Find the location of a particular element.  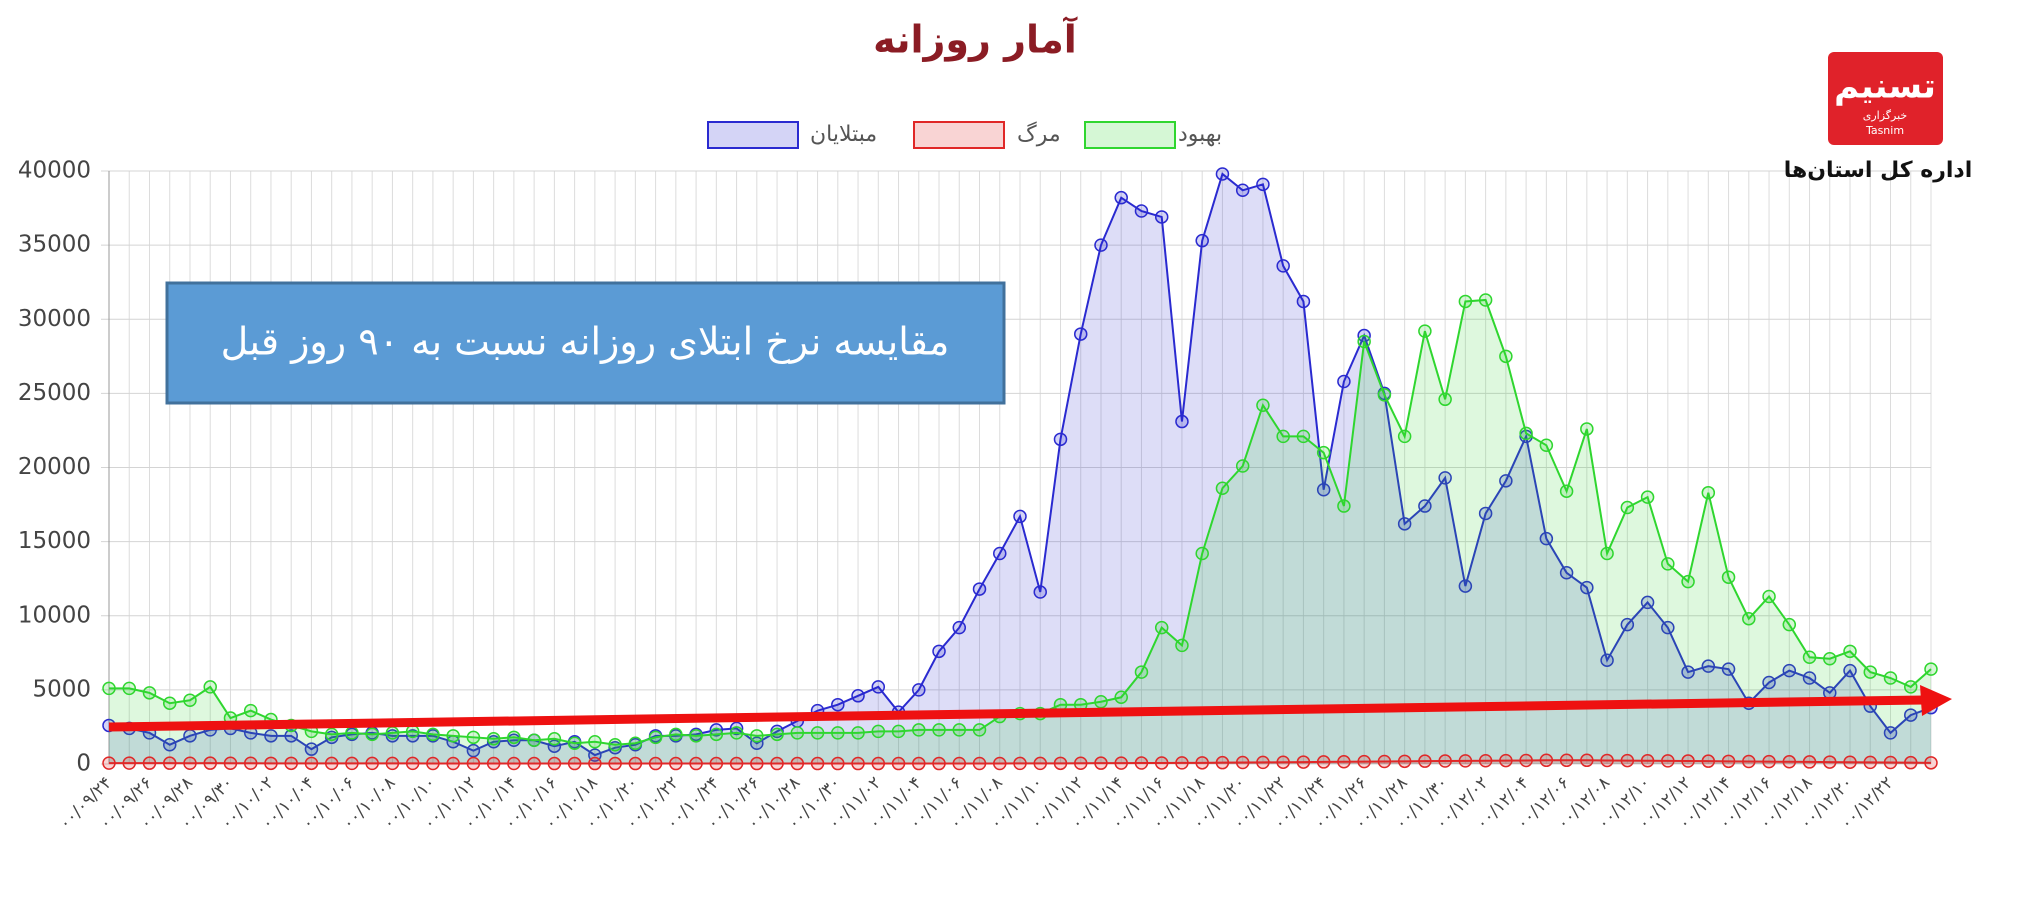

legend-label: مبتلایان is located at coordinates (843, 134).